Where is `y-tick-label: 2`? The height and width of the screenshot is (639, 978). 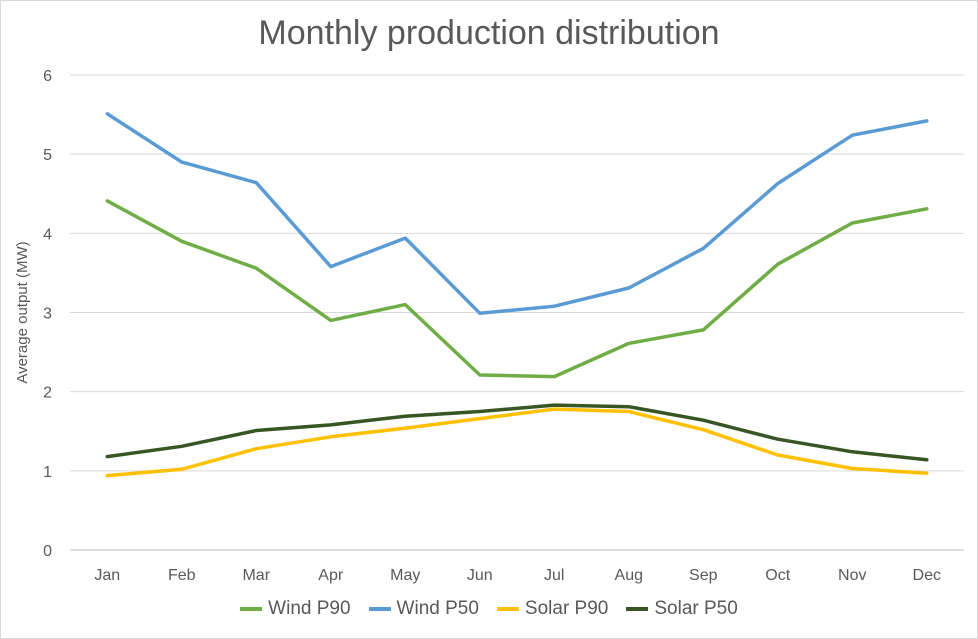
y-tick-label: 2 is located at coordinates (47, 393).